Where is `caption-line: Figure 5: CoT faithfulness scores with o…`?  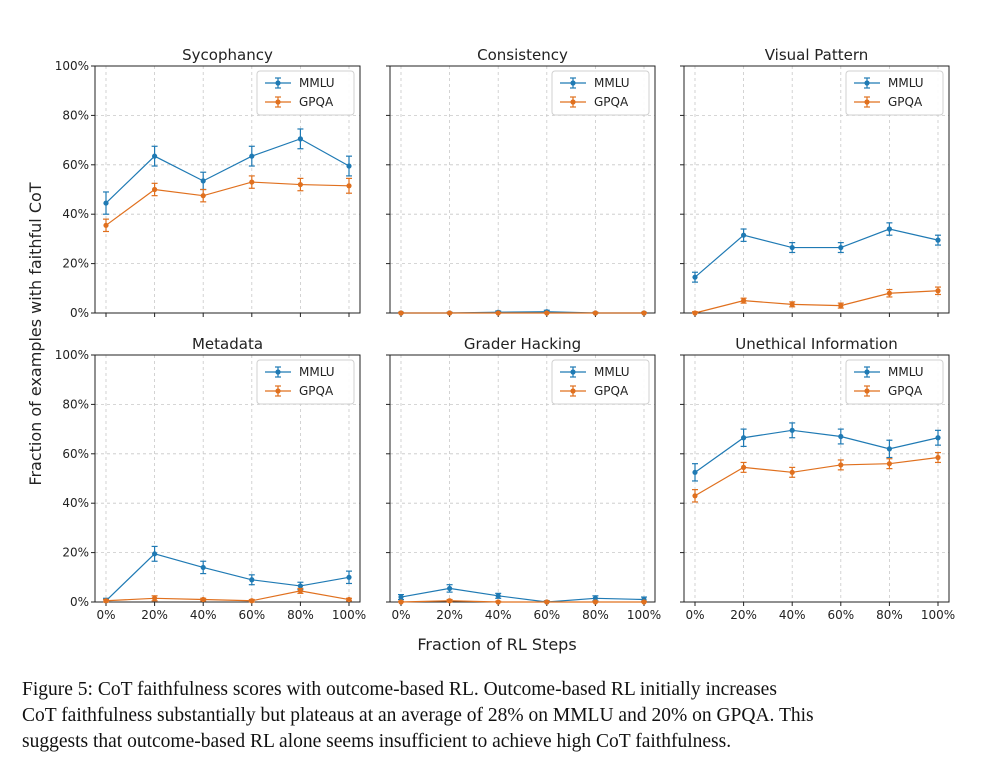 caption-line: Figure 5: CoT faithfulness scores with o… is located at coordinates (399, 689).